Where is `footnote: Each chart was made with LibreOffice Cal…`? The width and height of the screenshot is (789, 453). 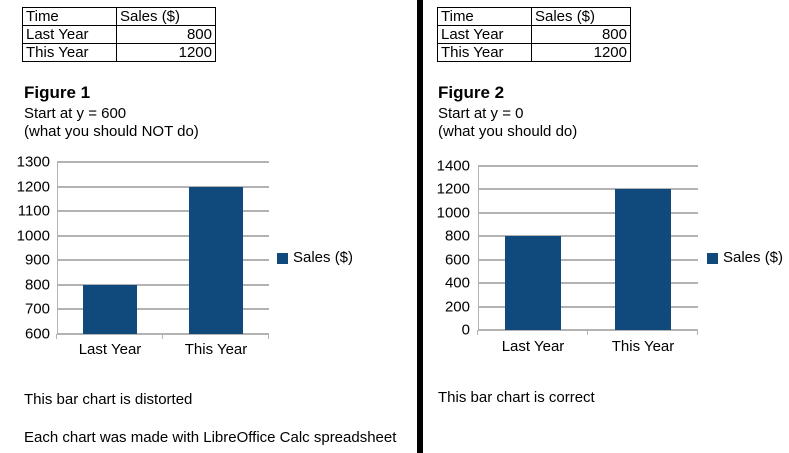 footnote: Each chart was made with LibreOffice Cal… is located at coordinates (210, 437).